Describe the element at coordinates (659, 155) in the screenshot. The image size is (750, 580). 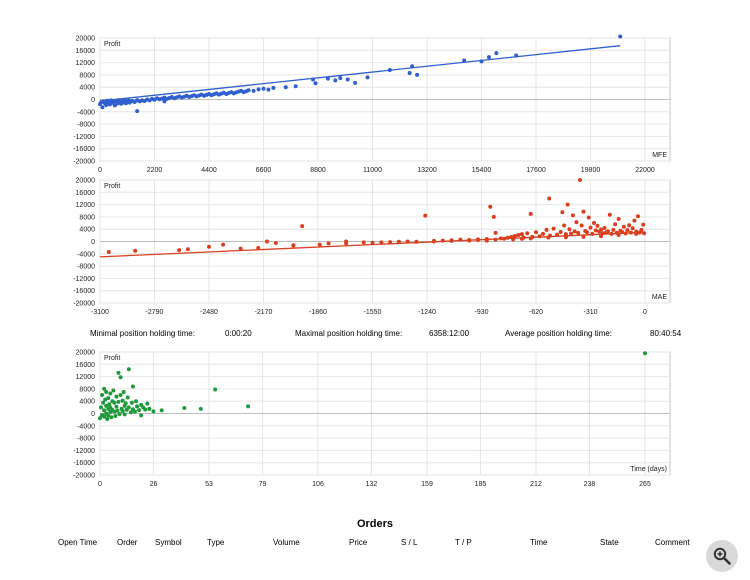
I see `x-axis-label: MFE` at that location.